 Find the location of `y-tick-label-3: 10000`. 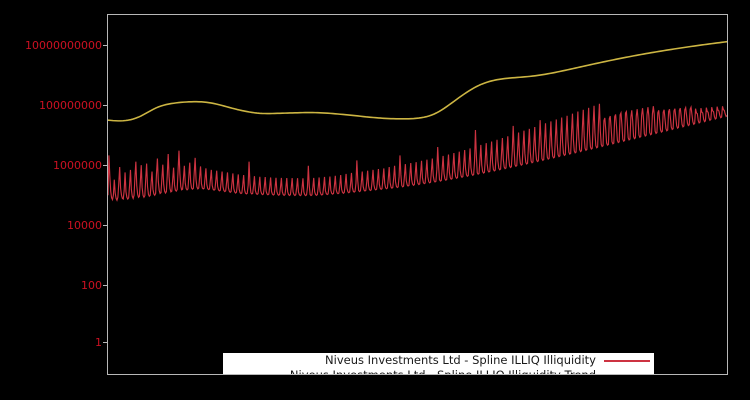

y-tick-label-3: 10000 is located at coordinates (84, 225).